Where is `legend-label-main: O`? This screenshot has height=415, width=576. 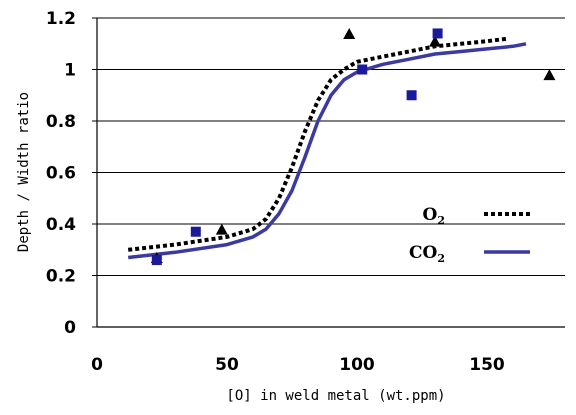
legend-label-main: O is located at coordinates (430, 215).